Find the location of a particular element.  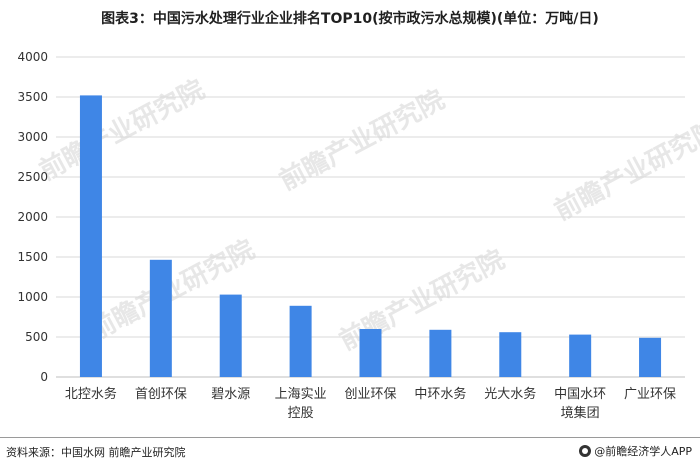

brand-label: @前瞻经济学人APP is located at coordinates (643, 451).